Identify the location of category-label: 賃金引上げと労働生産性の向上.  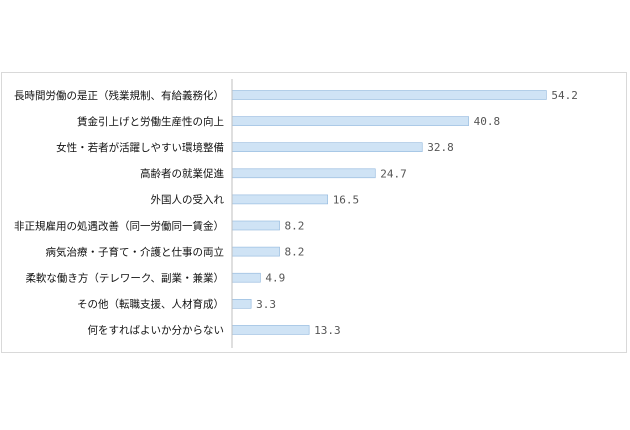
(150, 121).